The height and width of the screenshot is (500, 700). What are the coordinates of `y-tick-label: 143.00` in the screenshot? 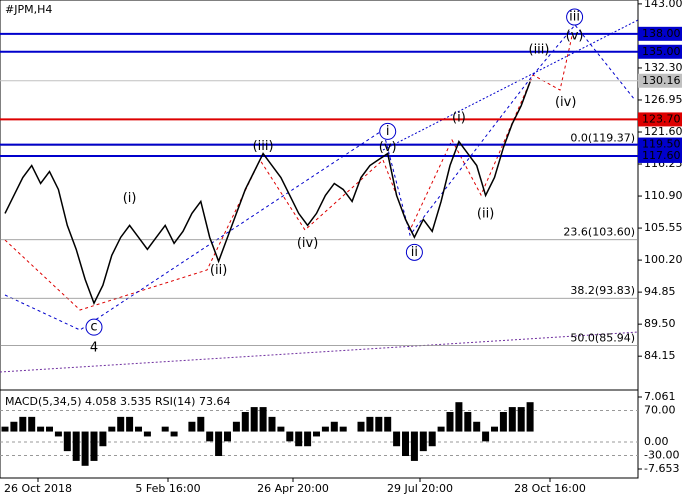 It's located at (663, 5).